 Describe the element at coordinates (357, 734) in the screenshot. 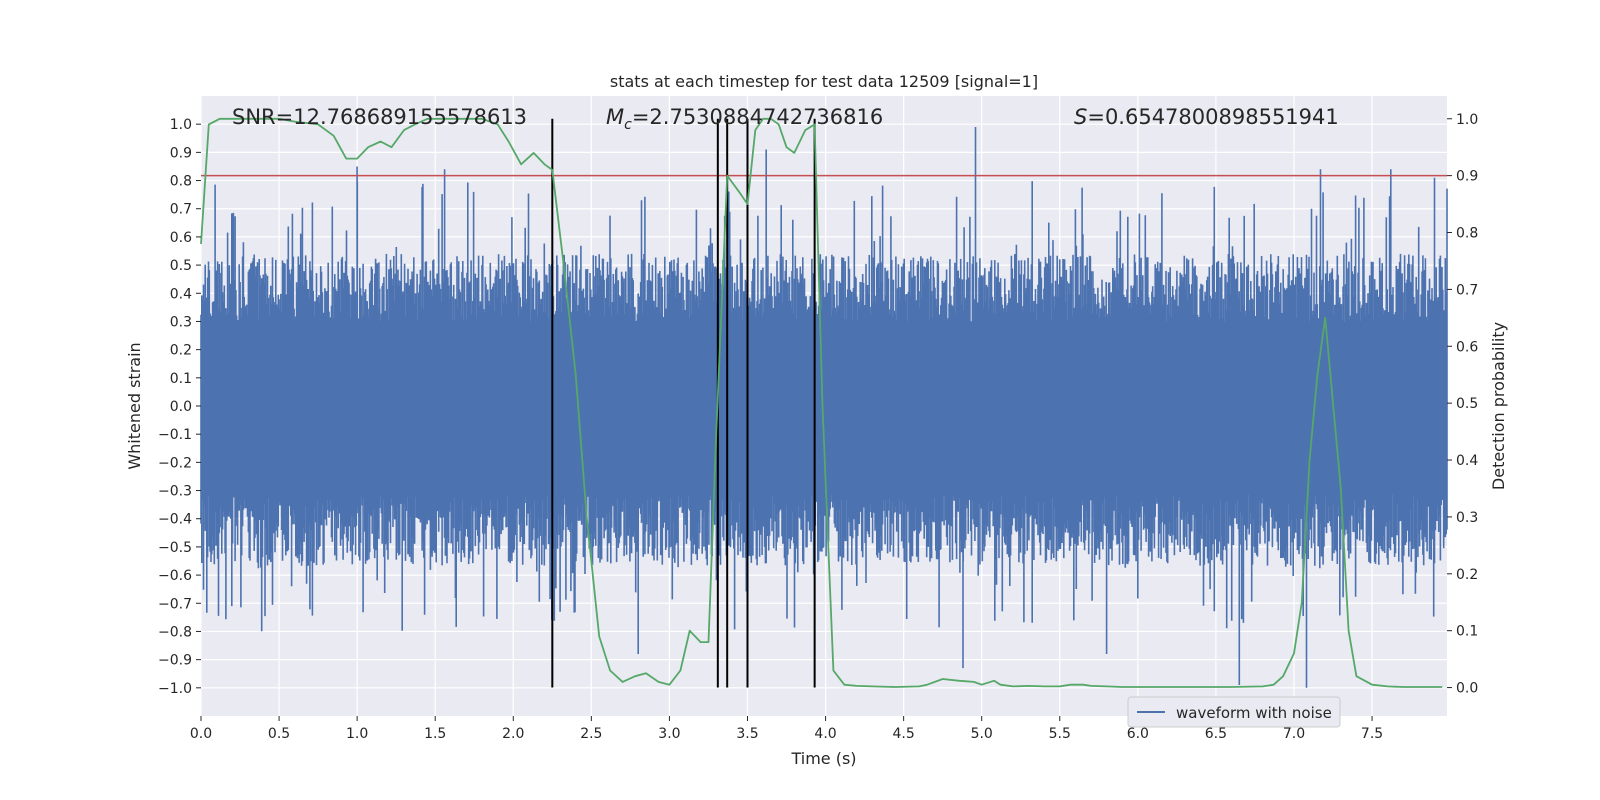

I see `x-tick-label: 1.0` at that location.